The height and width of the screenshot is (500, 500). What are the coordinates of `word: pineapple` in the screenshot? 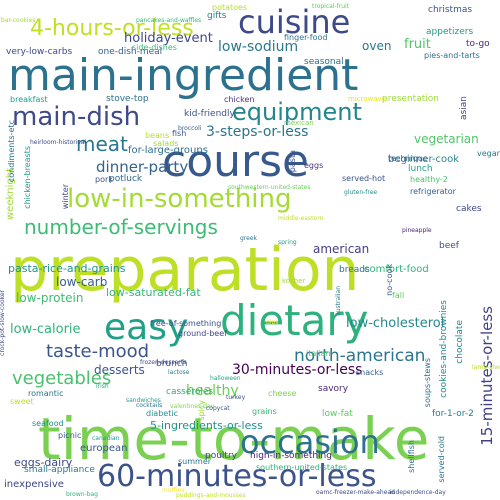 It's located at (417, 230).